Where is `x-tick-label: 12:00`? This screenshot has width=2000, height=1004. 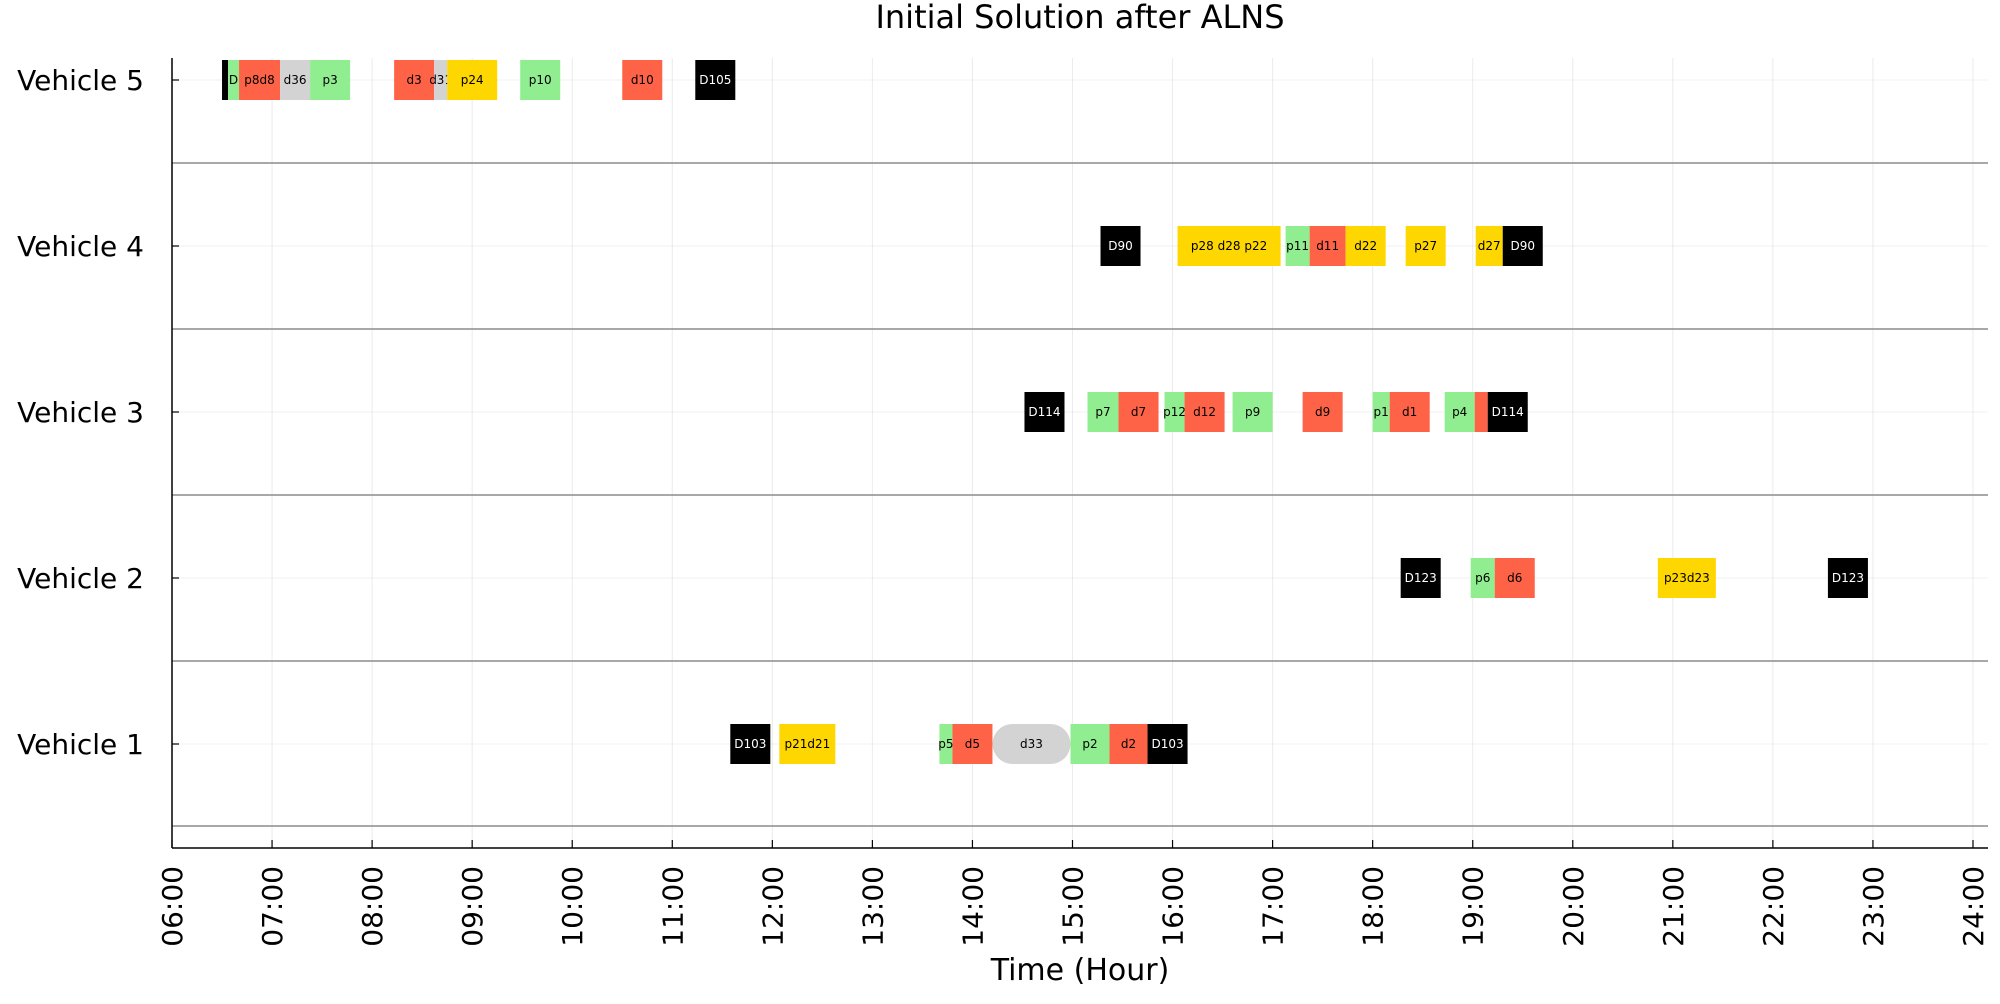 x-tick-label: 12:00 is located at coordinates (772, 906).